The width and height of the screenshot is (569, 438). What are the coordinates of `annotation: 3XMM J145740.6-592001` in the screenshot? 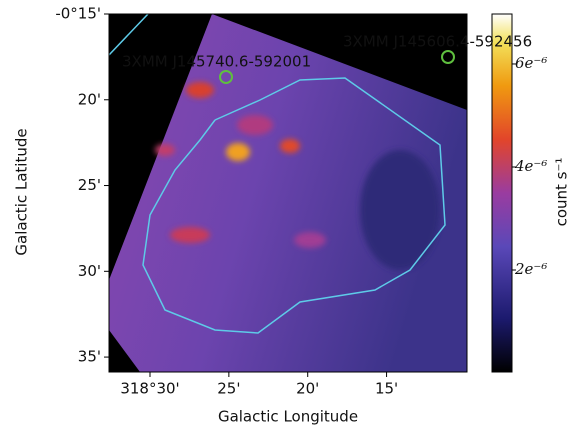 It's located at (216, 62).